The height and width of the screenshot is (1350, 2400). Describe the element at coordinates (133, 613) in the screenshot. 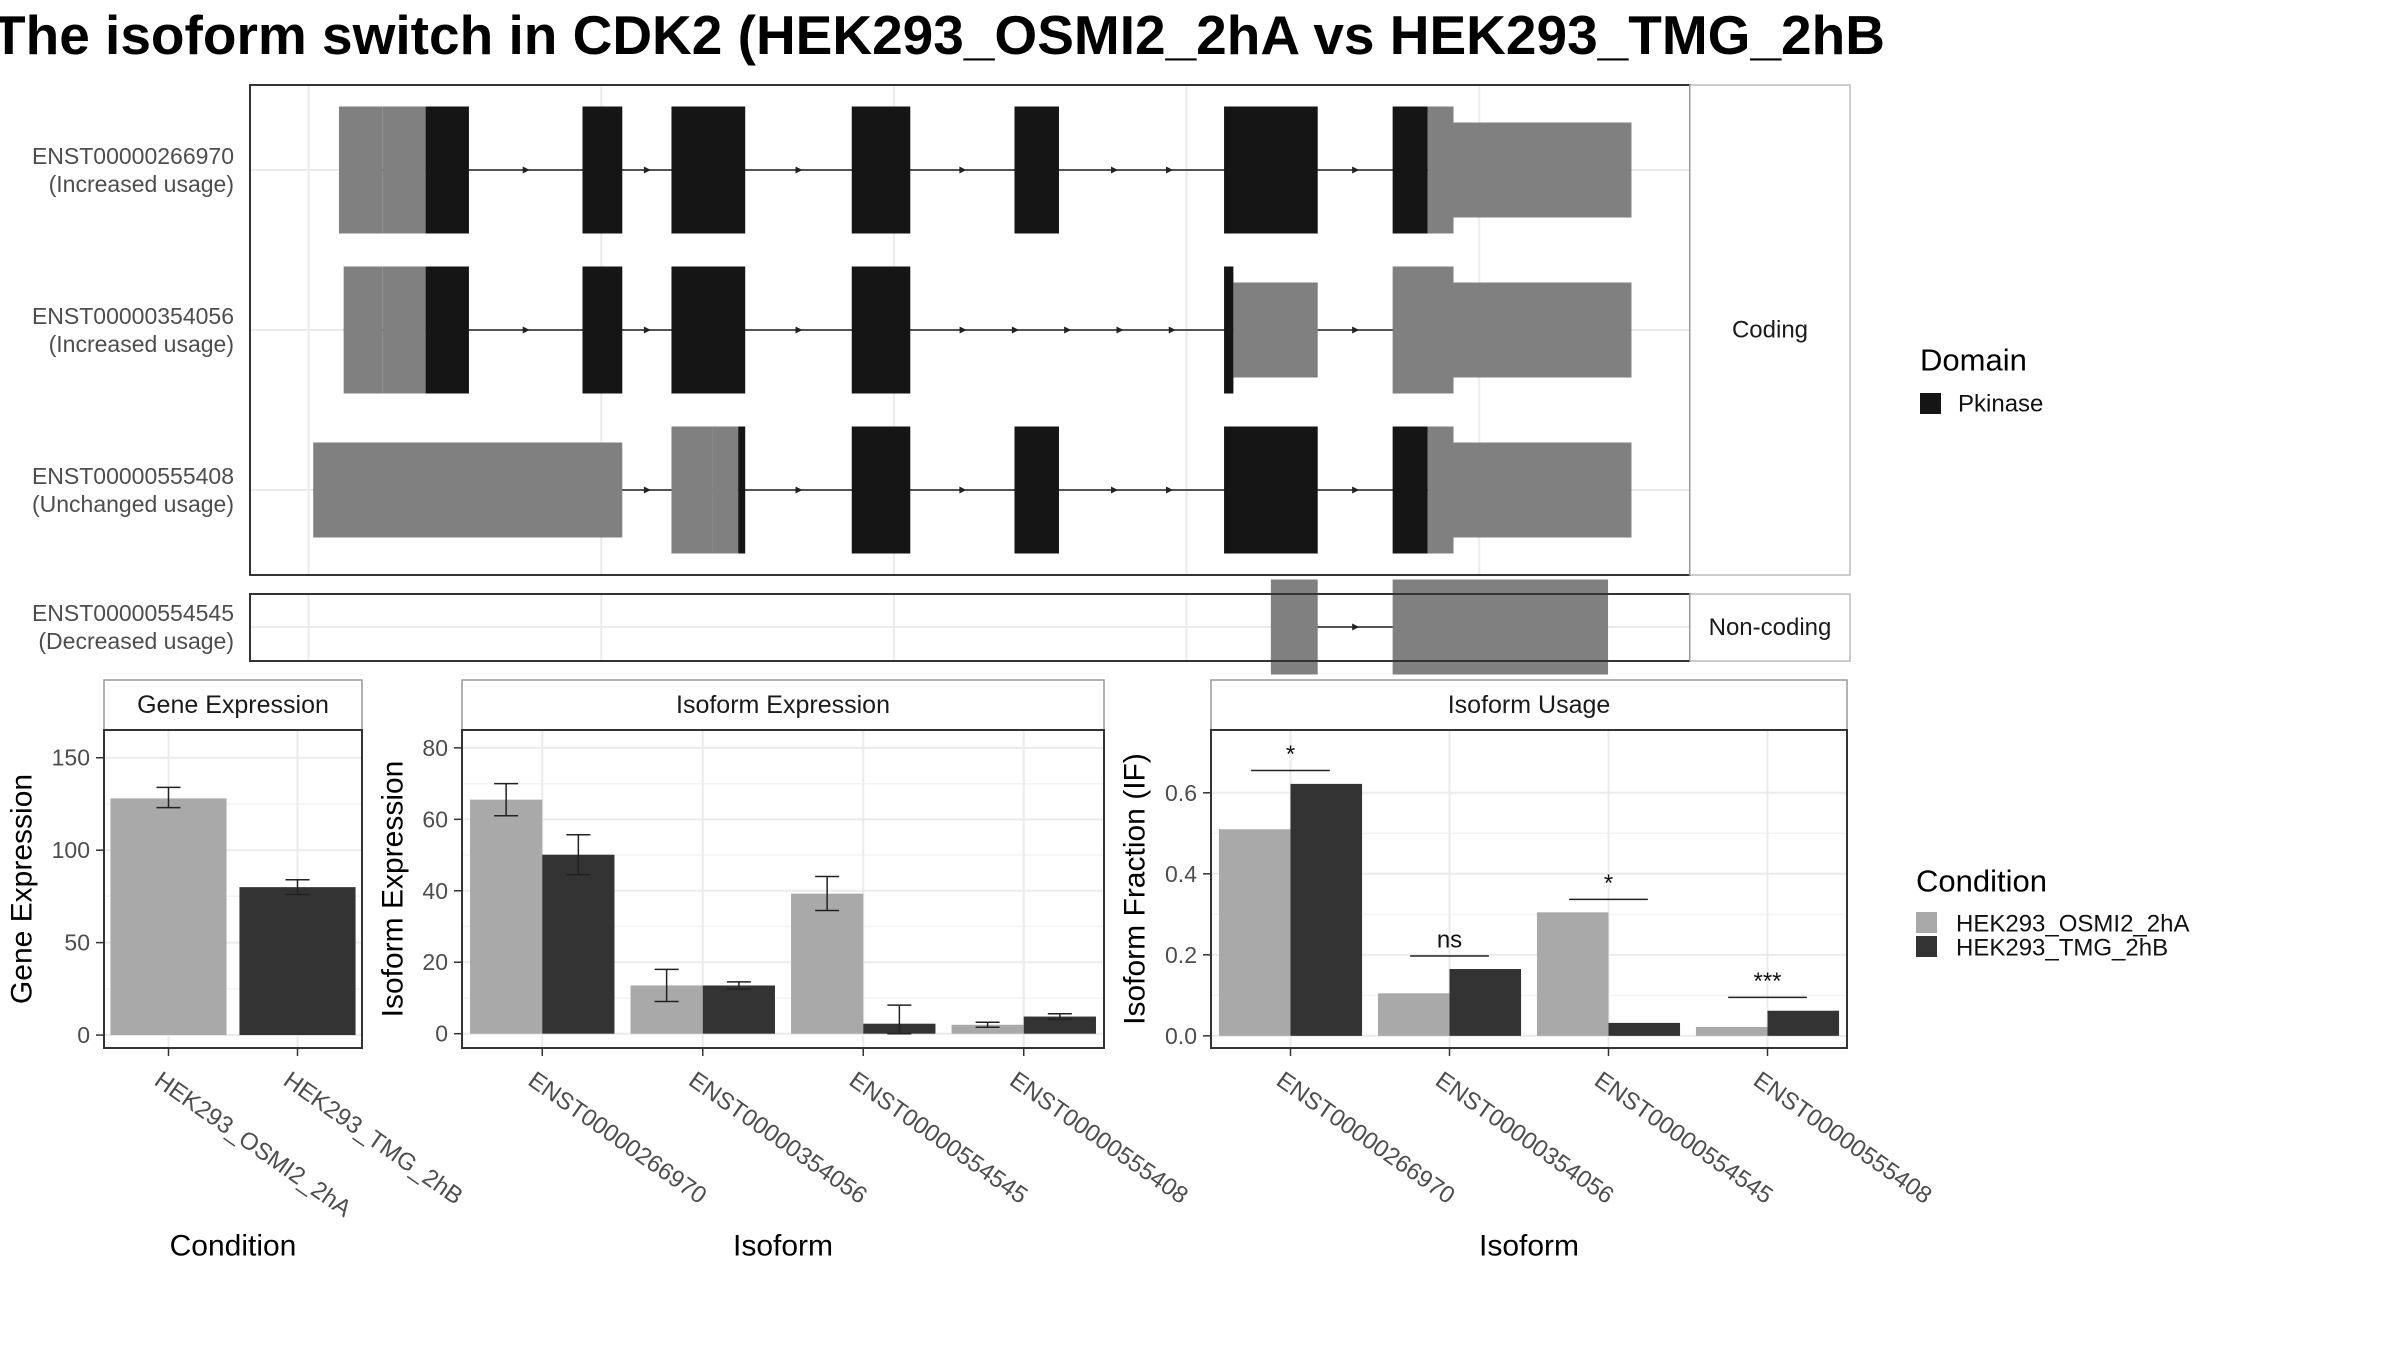

I see `transcript-label: ENST00000554545` at that location.